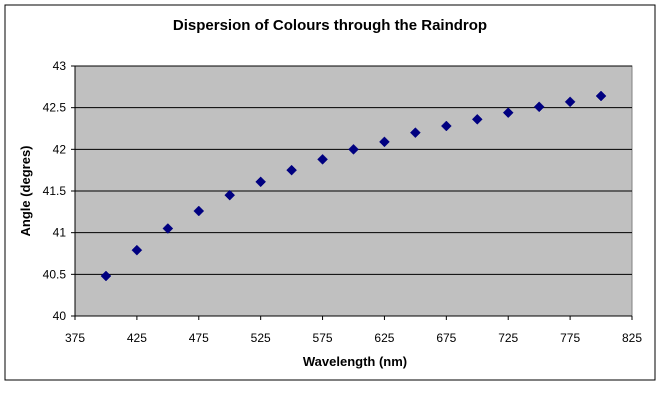 This screenshot has width=660, height=405. I want to click on x-tick-label: 825, so click(632, 338).